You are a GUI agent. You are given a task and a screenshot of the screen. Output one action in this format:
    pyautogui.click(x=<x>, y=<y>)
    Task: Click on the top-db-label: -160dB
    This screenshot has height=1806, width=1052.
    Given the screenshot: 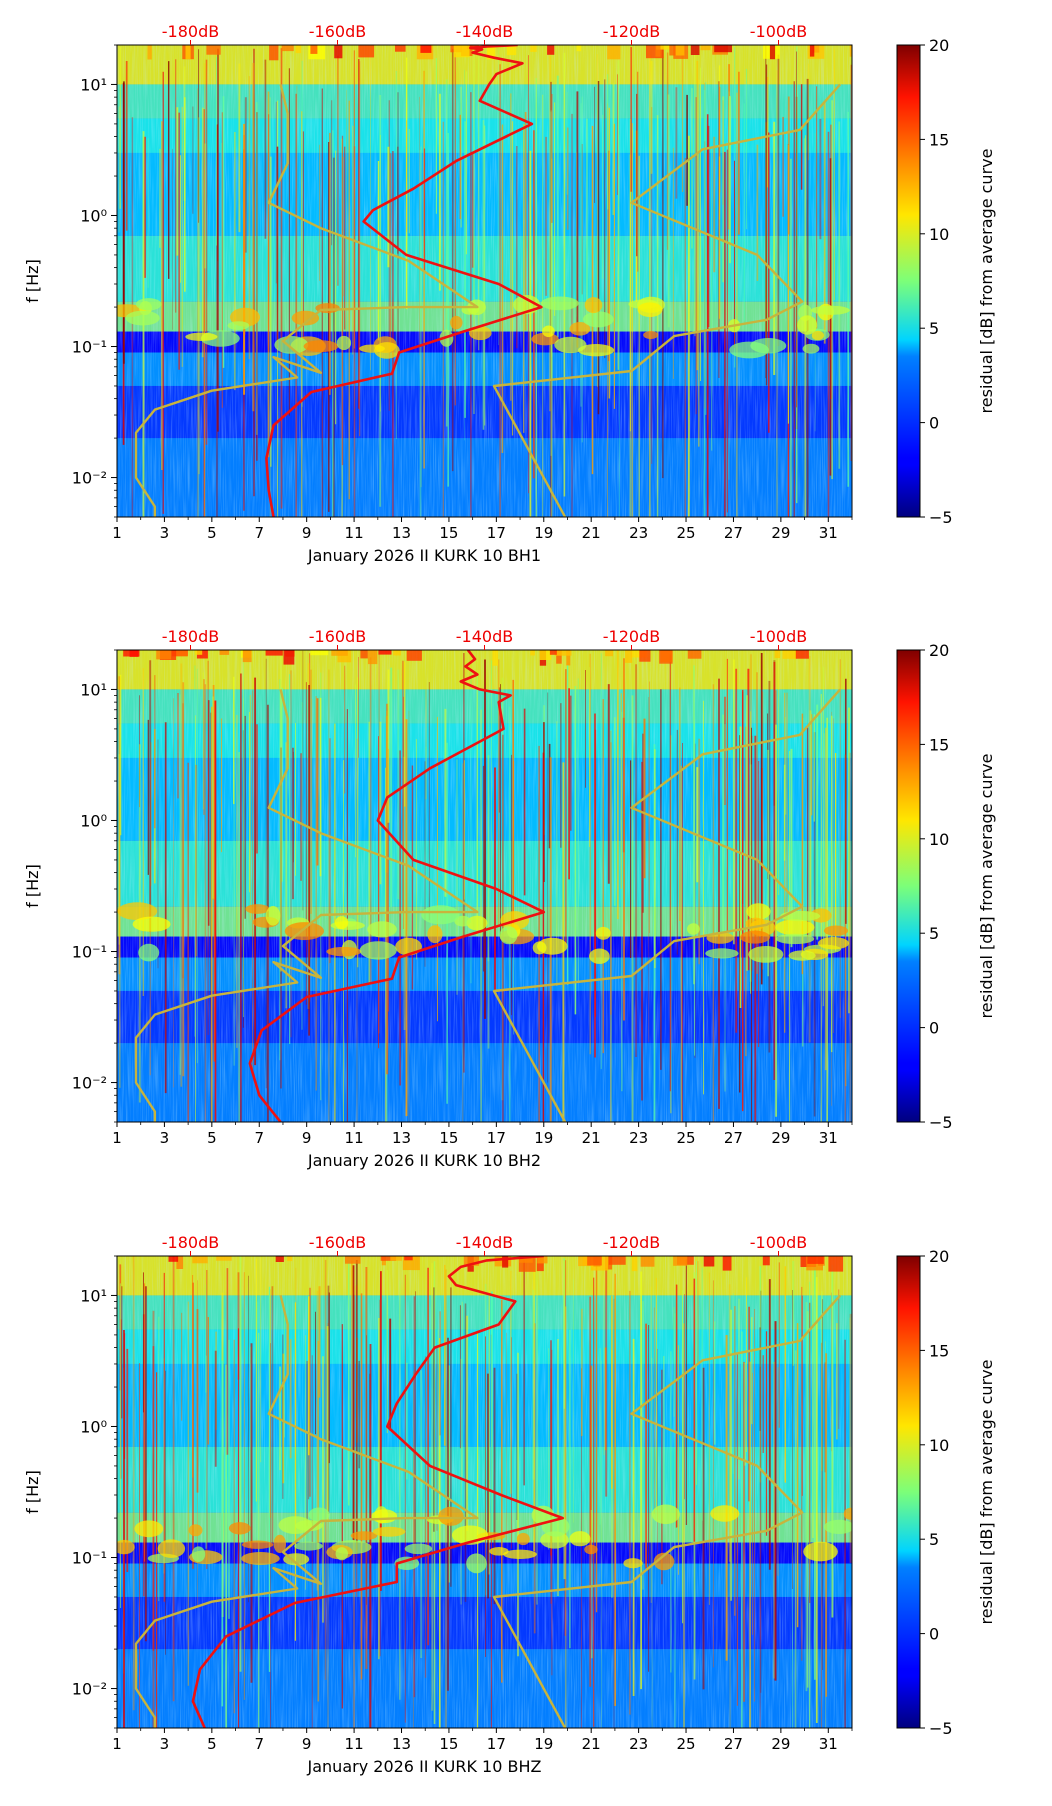 What is the action you would take?
    pyautogui.click(x=337, y=636)
    